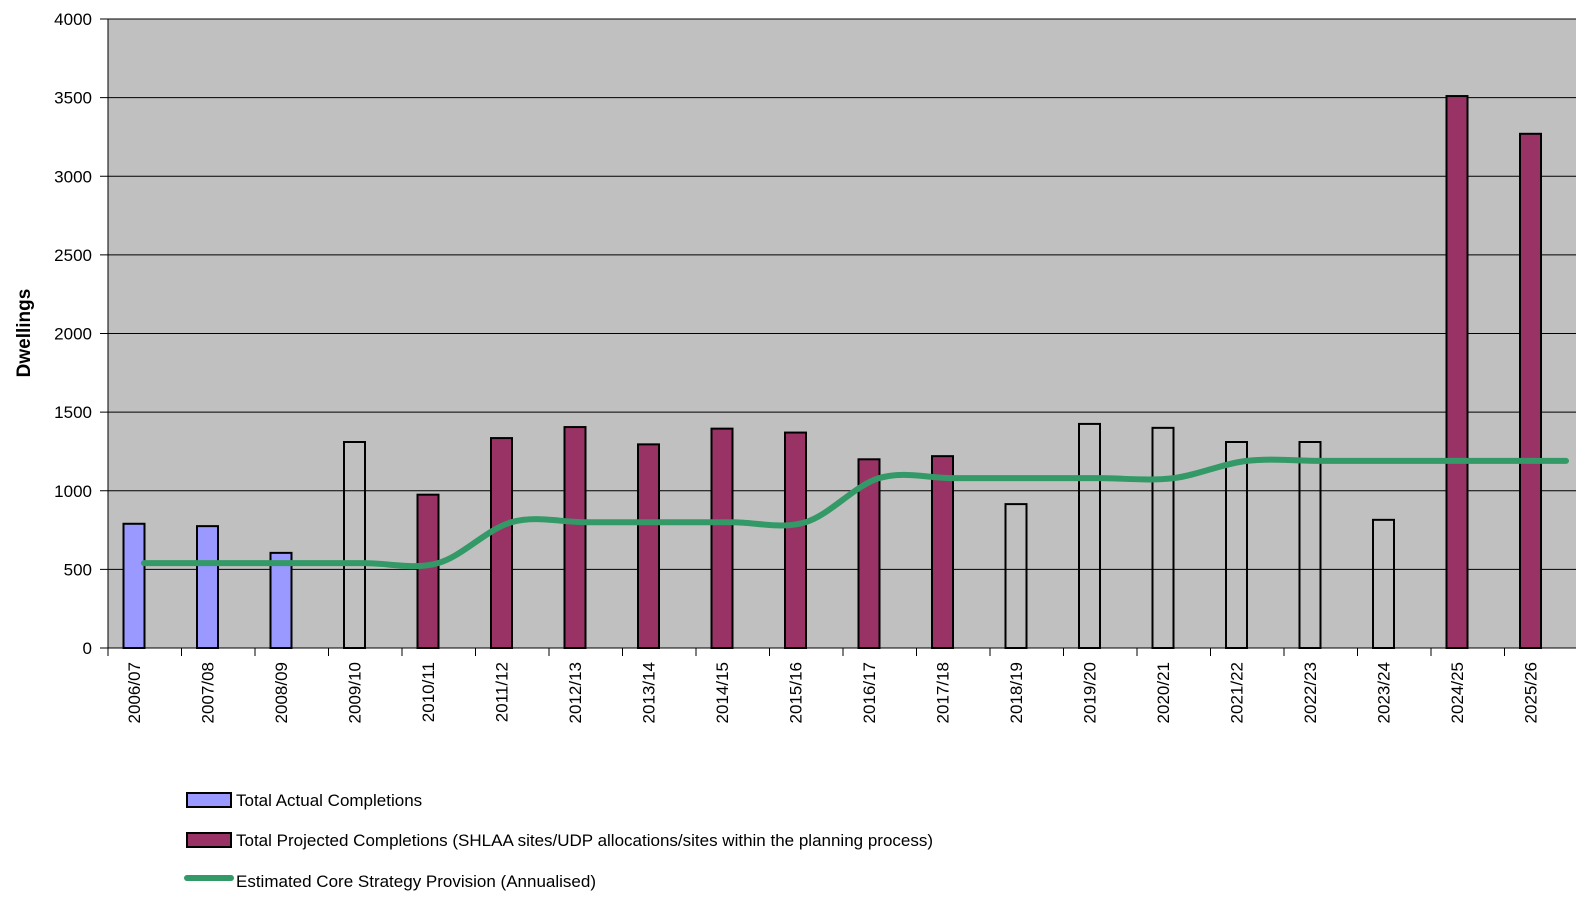 The width and height of the screenshot is (1596, 908). Describe the element at coordinates (1310, 692) in the screenshot. I see `x-tick-label: 2022/23` at that location.